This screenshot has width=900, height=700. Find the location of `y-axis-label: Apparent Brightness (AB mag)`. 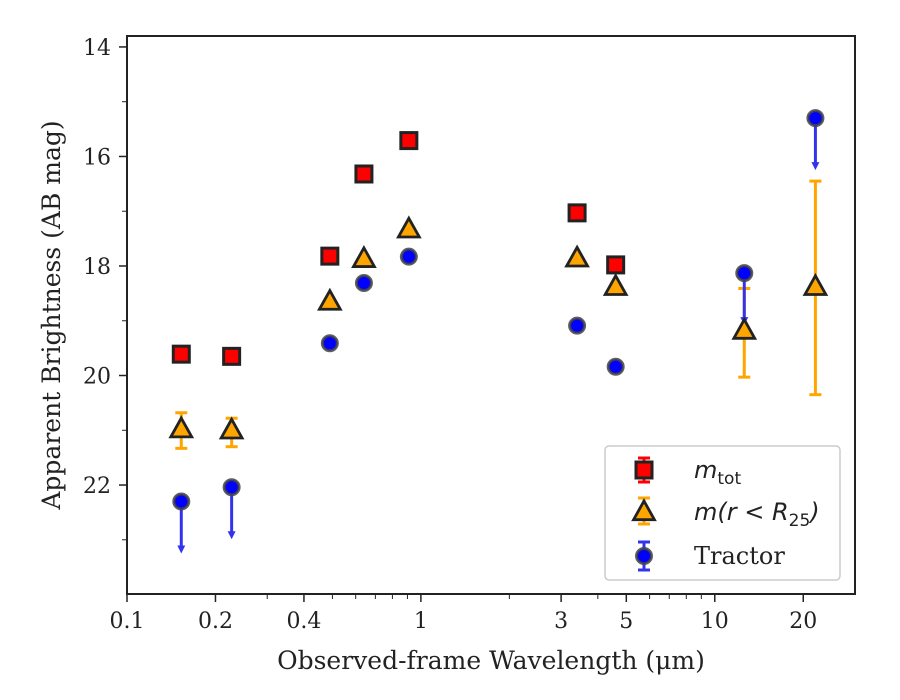

y-axis-label: Apparent Brightness (AB mag) is located at coordinates (51, 315).